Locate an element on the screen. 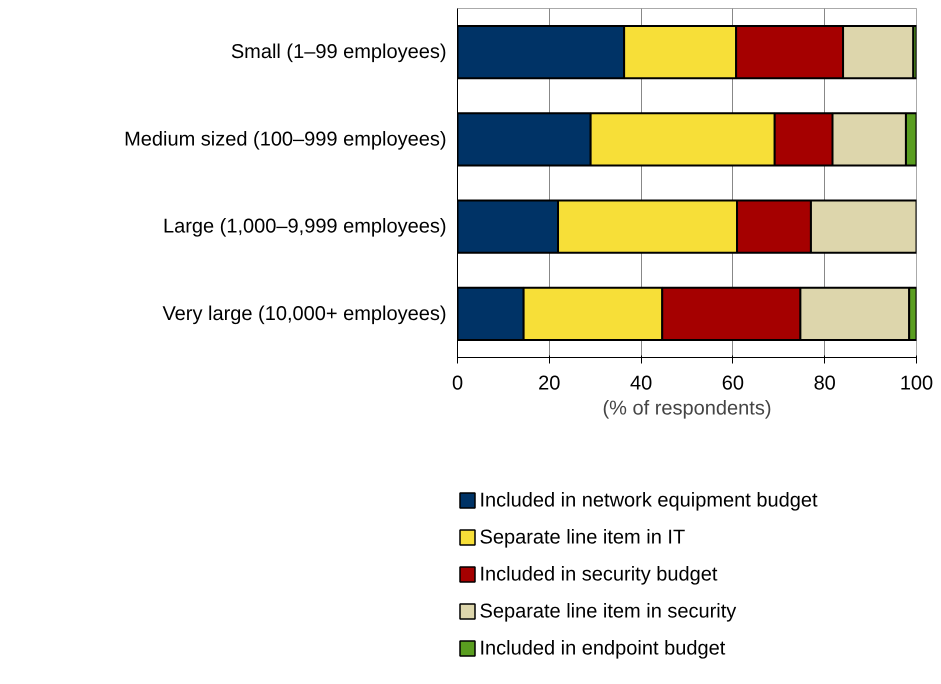  legend-label: Included in endpoint budget is located at coordinates (603, 649).